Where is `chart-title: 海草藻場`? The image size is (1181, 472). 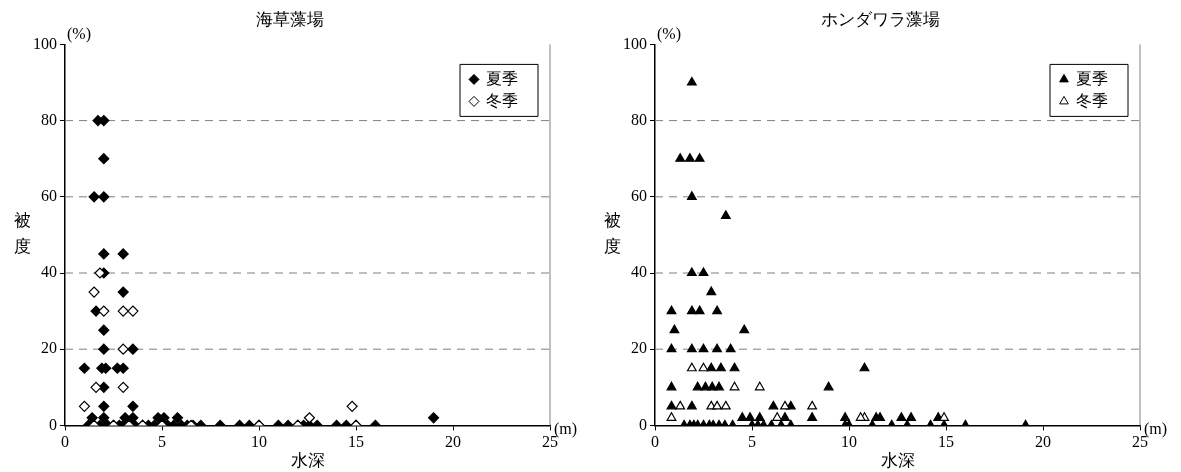
chart-title: 海草藻場 is located at coordinates (290, 19).